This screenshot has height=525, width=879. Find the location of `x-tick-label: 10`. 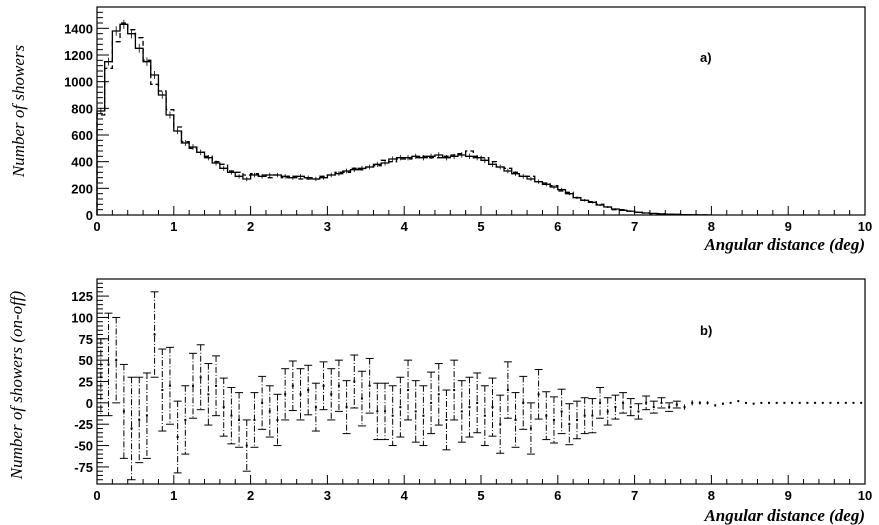

x-tick-label: 10 is located at coordinates (865, 226).